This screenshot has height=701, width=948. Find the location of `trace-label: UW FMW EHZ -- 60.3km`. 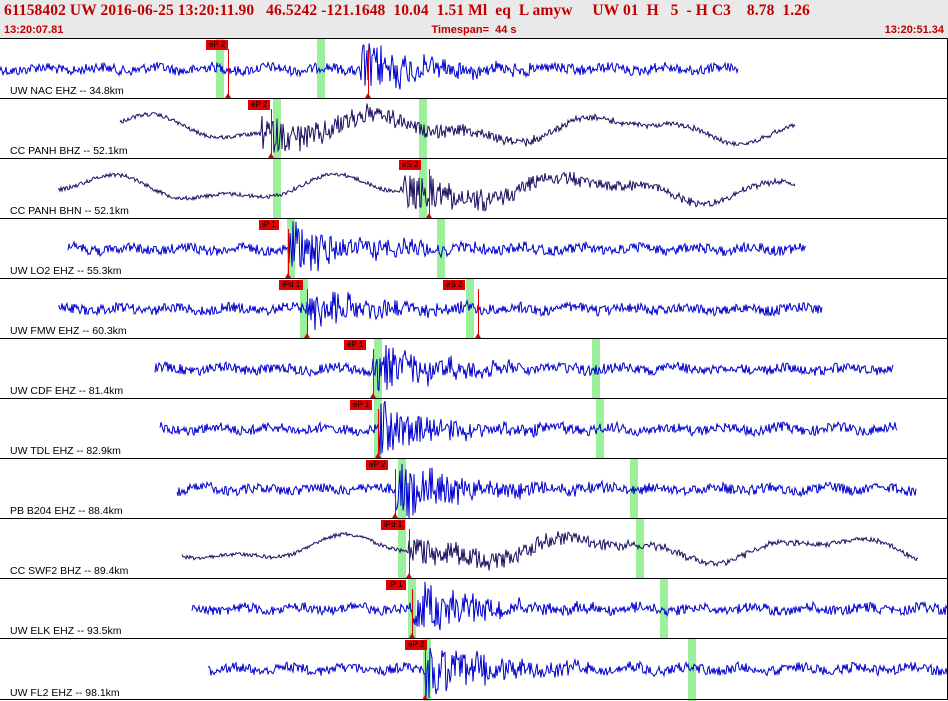

trace-label: UW FMW EHZ -- 60.3km is located at coordinates (68, 331).